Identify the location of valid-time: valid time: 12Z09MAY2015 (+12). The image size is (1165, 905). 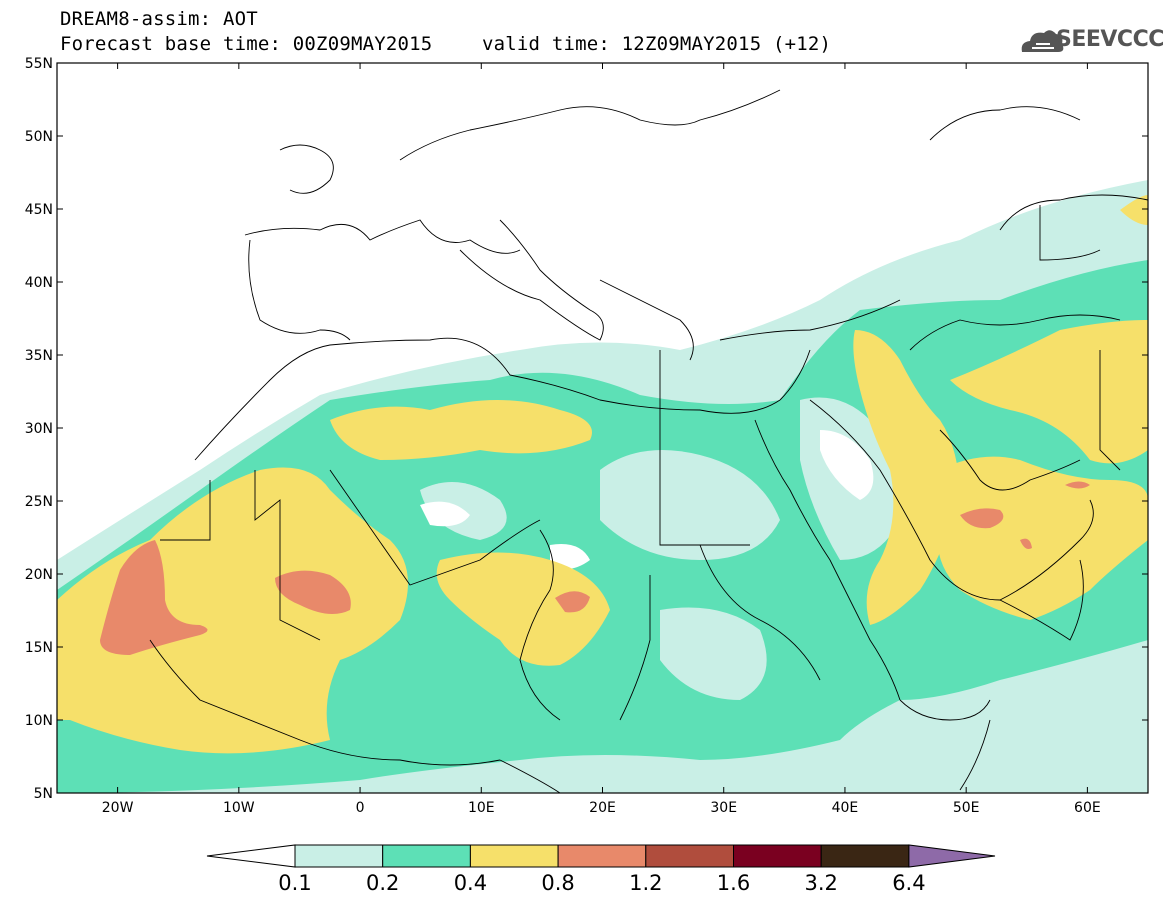
(657, 44).